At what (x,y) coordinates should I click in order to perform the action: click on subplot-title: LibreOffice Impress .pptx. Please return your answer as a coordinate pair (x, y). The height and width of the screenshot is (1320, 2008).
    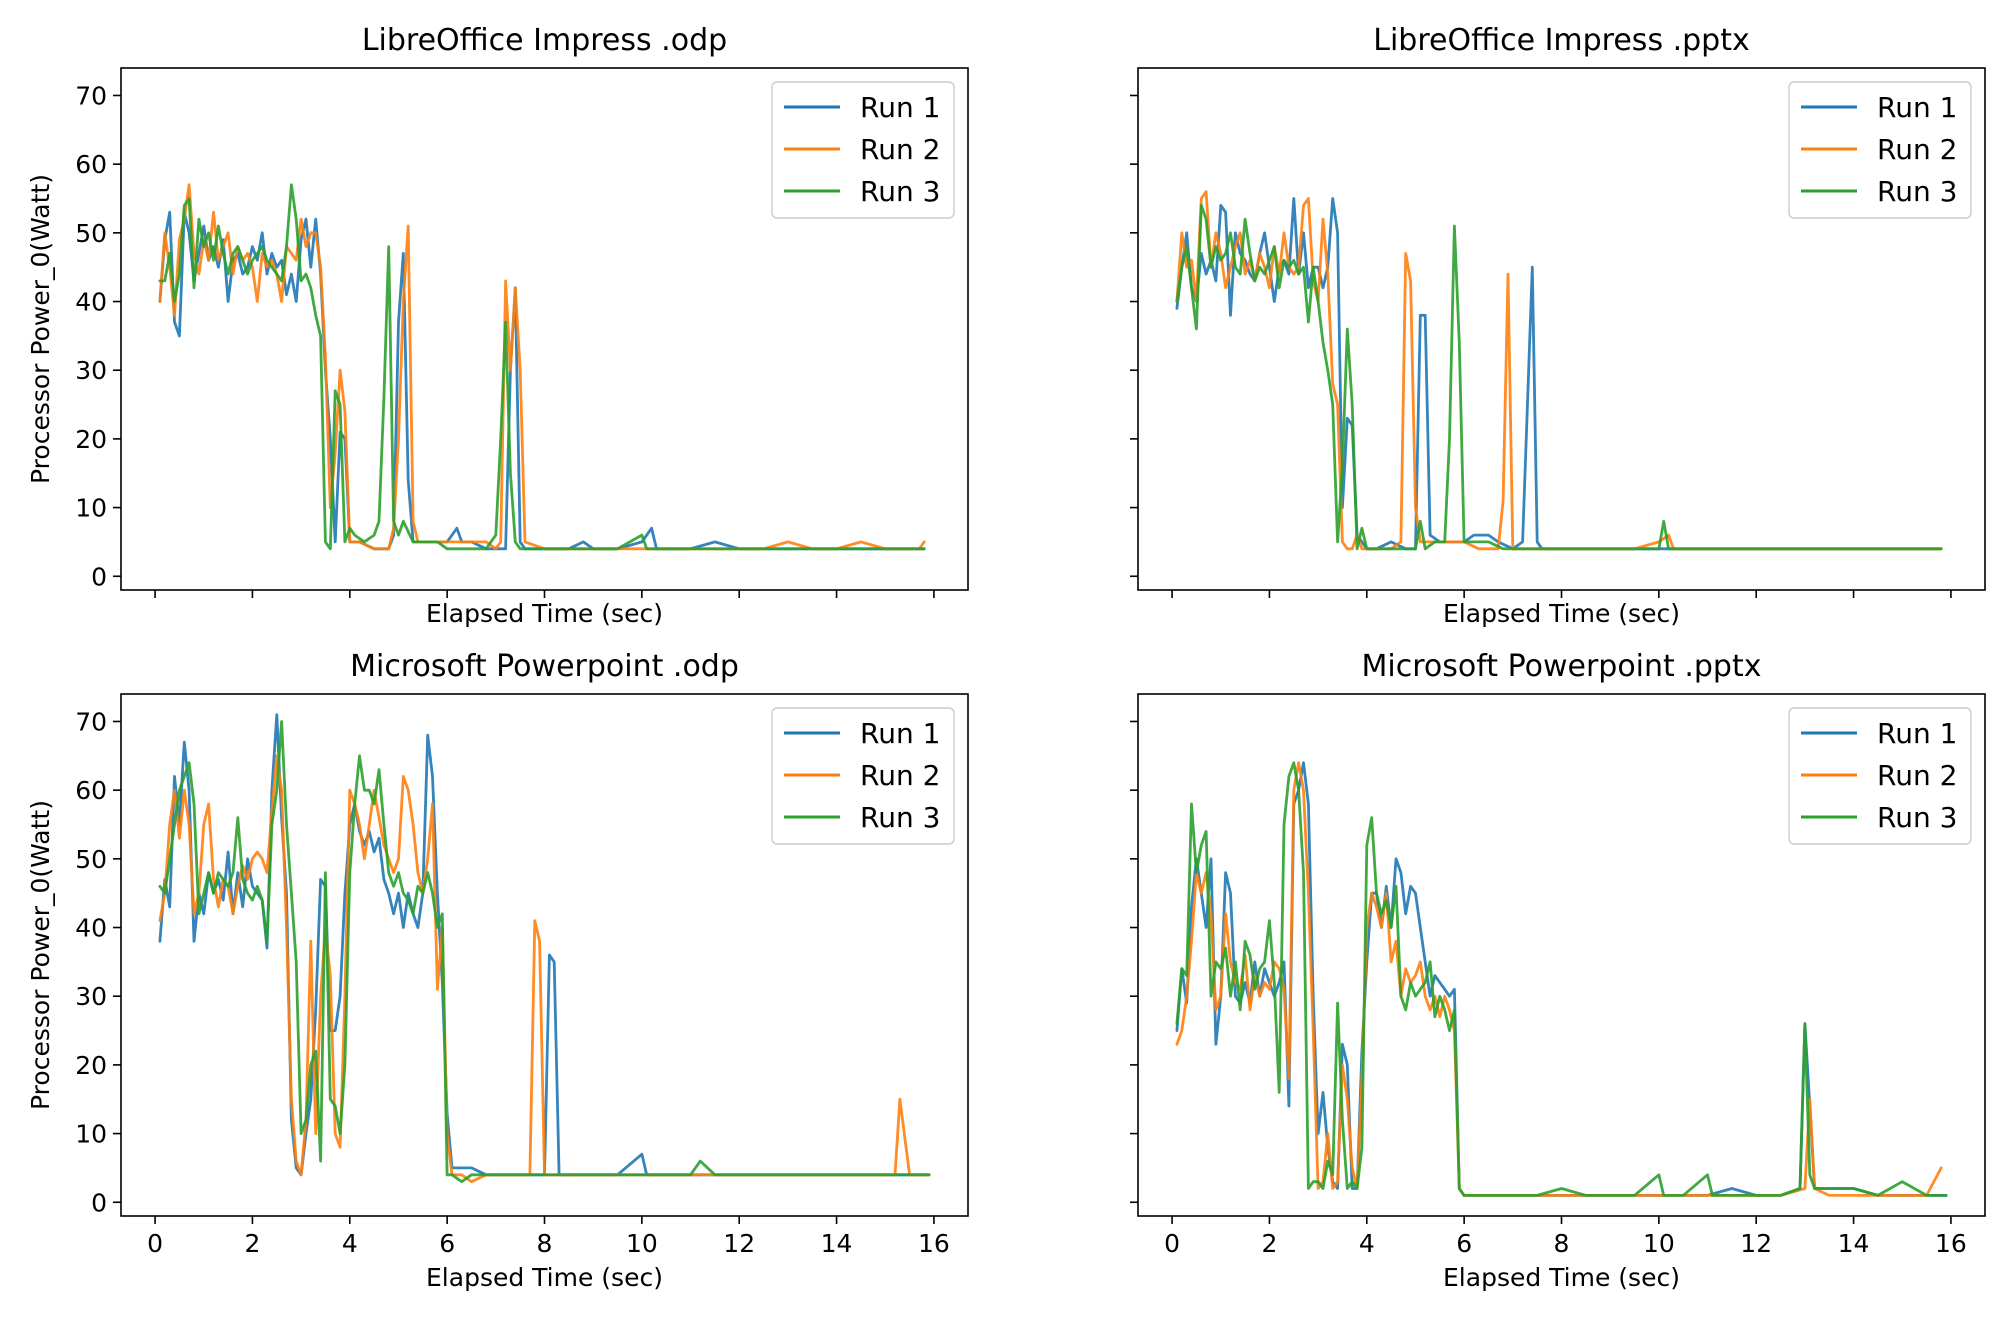
    Looking at the image, I should click on (1561, 40).